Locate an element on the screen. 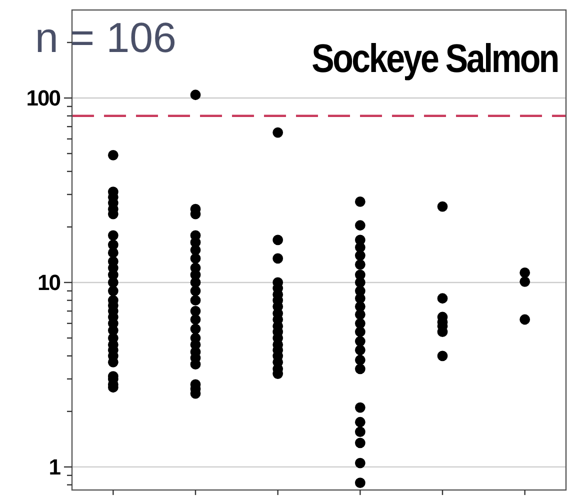  y-tick-label: 100 is located at coordinates (43, 98).